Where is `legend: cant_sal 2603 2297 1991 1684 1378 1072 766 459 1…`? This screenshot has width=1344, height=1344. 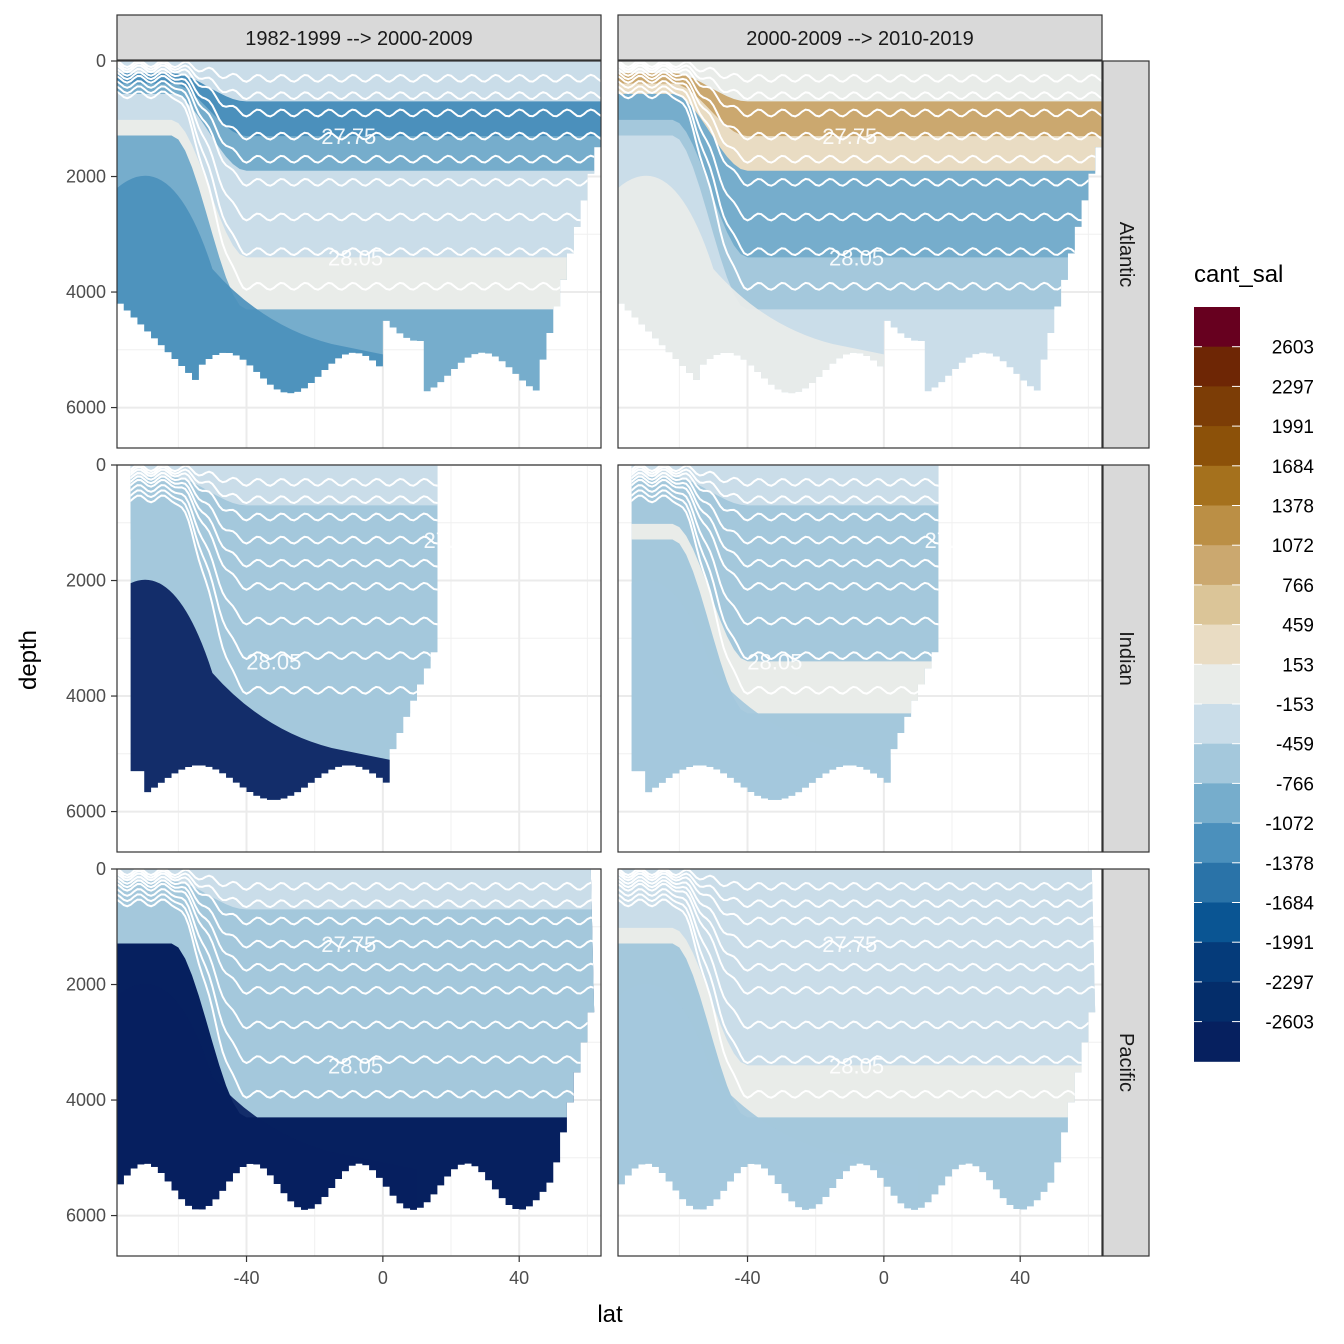
legend: cant_sal 2603 2297 1991 1684 1378 1072 766 459 1… is located at coordinates (1254, 661).